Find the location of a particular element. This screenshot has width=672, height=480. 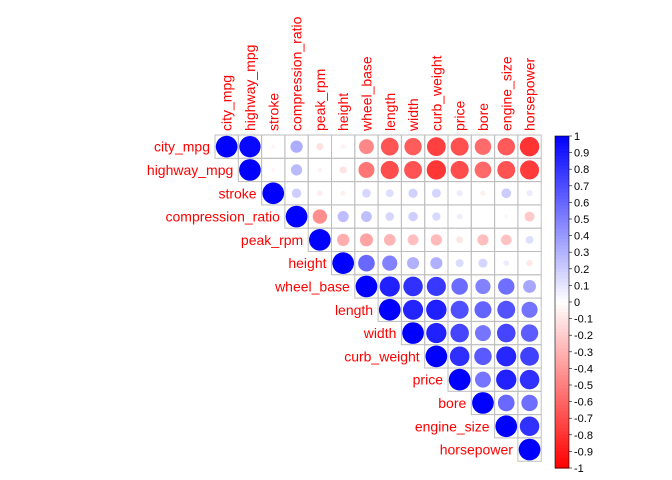

colorbar-tick-label: 0.9 is located at coordinates (581, 154).